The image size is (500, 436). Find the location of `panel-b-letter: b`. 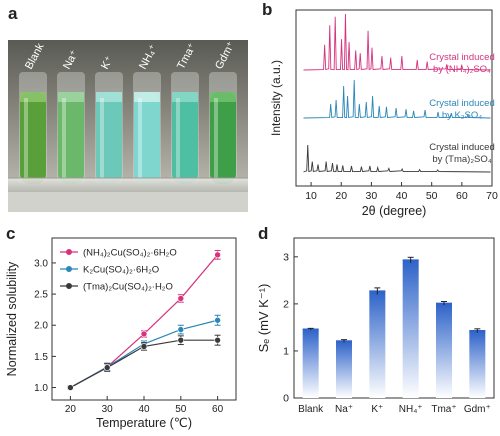

panel-b-letter: b is located at coordinates (267, 9).